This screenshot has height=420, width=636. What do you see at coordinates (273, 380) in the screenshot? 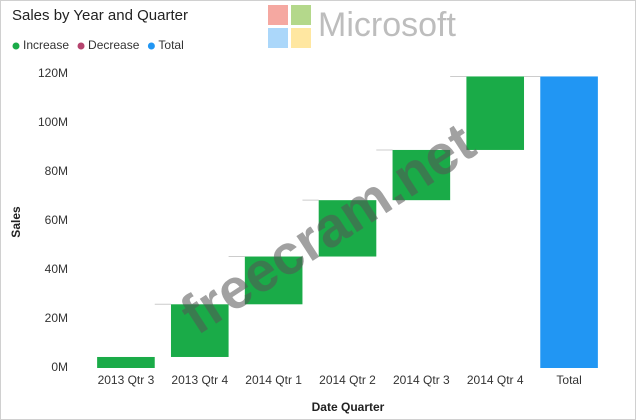
I see `x-tick-label: 2014 Qtr 1` at bounding box center [273, 380].